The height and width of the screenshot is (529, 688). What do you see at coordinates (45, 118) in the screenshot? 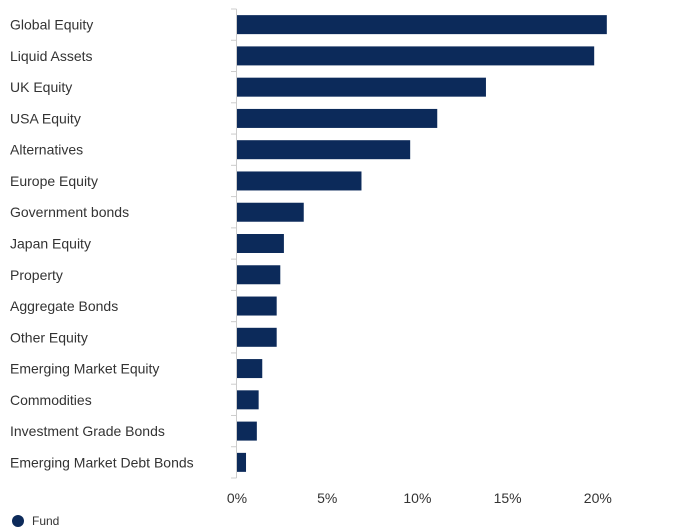
I see `category-label: USA Equity` at bounding box center [45, 118].